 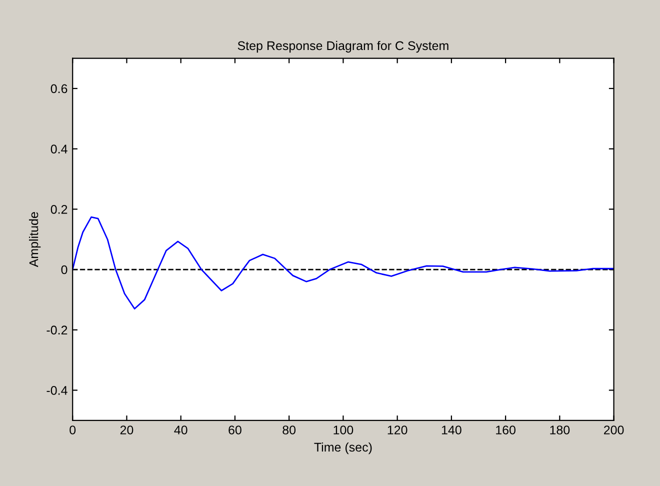 I want to click on x-tick-label: 200, so click(x=614, y=430).